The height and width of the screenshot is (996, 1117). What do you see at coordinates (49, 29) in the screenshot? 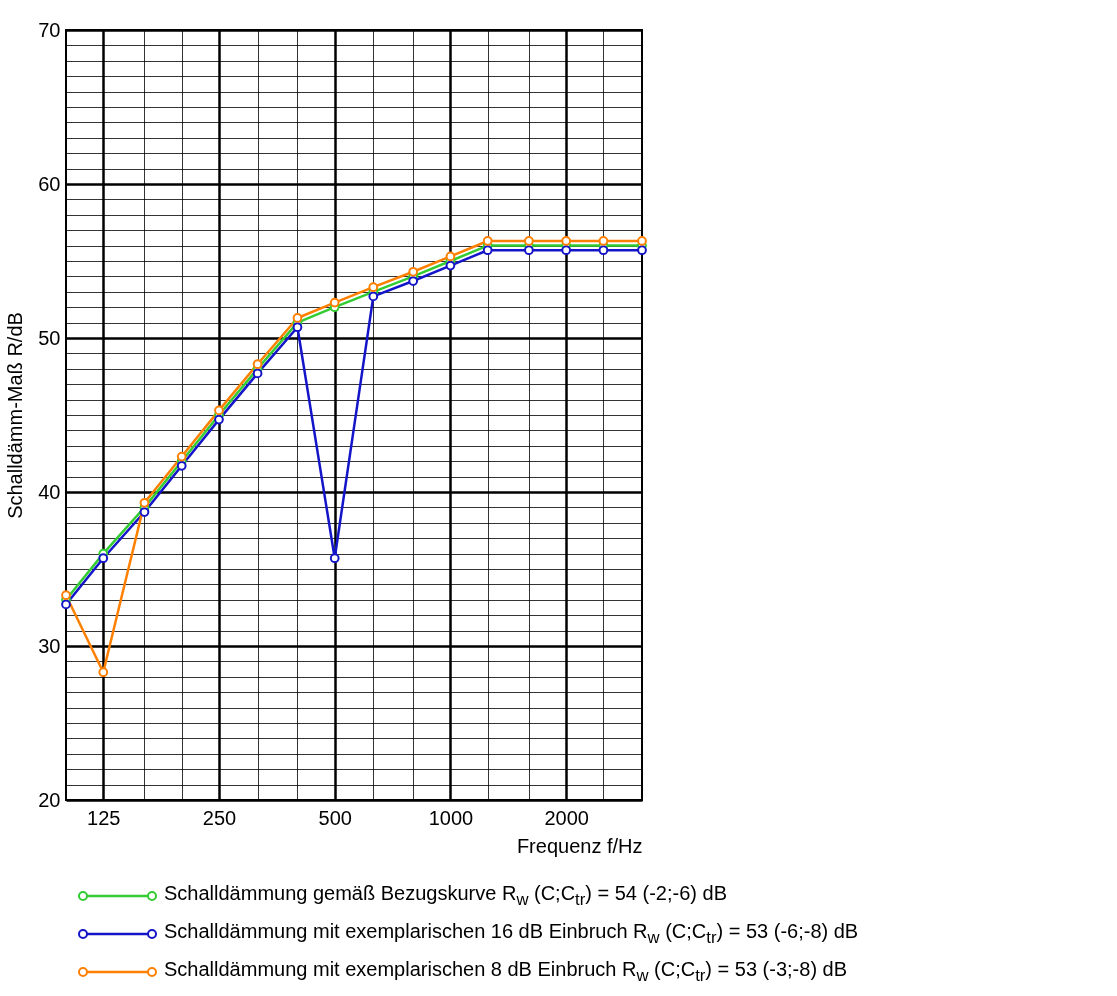
I see `y-tick-label: 70` at bounding box center [49, 29].